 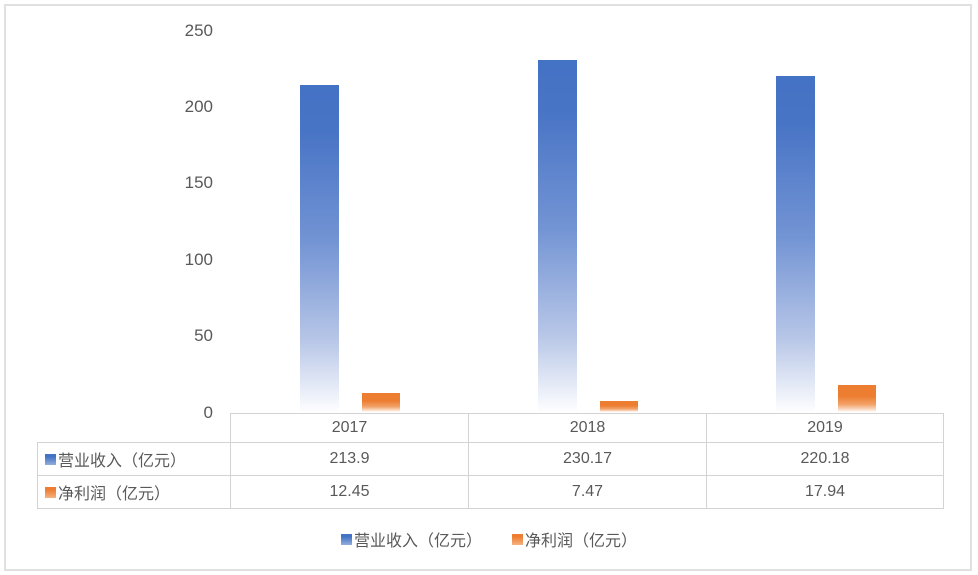 What do you see at coordinates (198, 30) in the screenshot?
I see `y-axis-tick-label: 250` at bounding box center [198, 30].